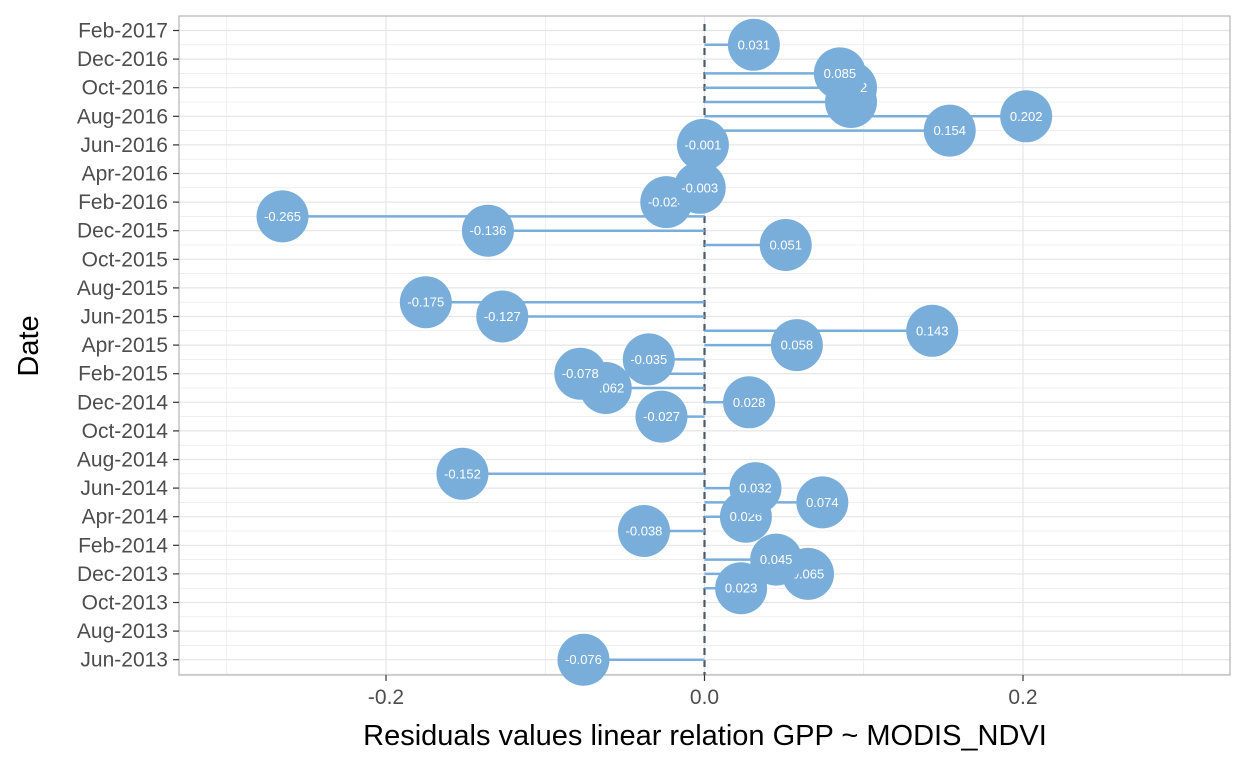  I want to click on data-label: -0.038, so click(644, 531).